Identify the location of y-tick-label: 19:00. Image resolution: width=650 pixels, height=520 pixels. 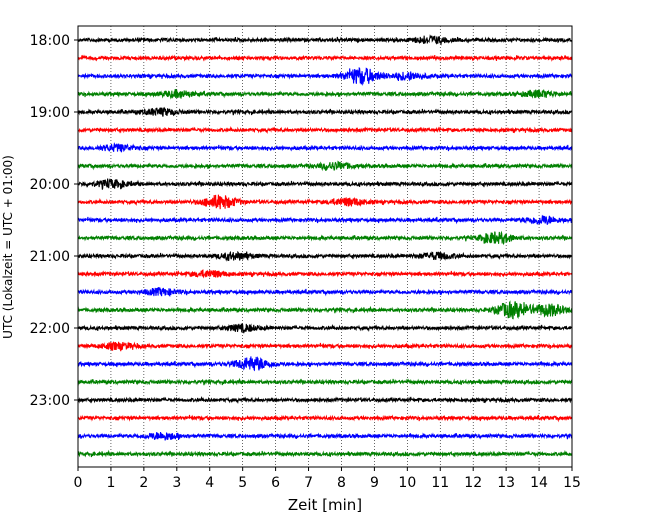
(50, 113).